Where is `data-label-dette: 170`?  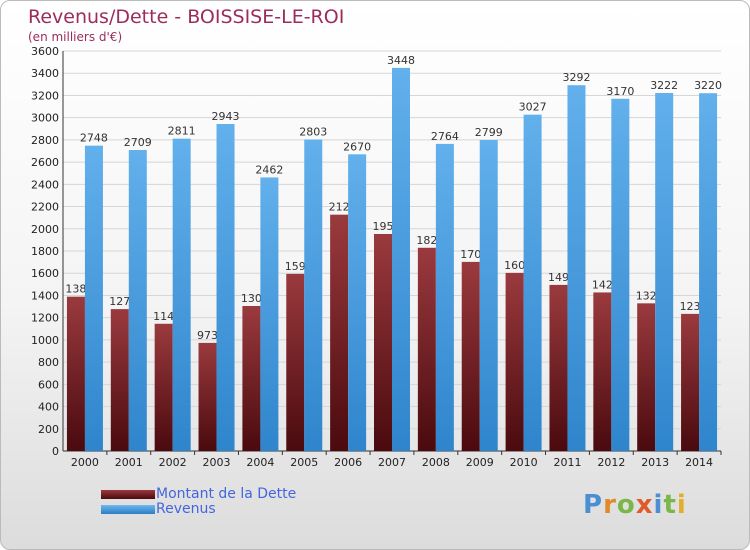
data-label-dette: 170 is located at coordinates (470, 254).